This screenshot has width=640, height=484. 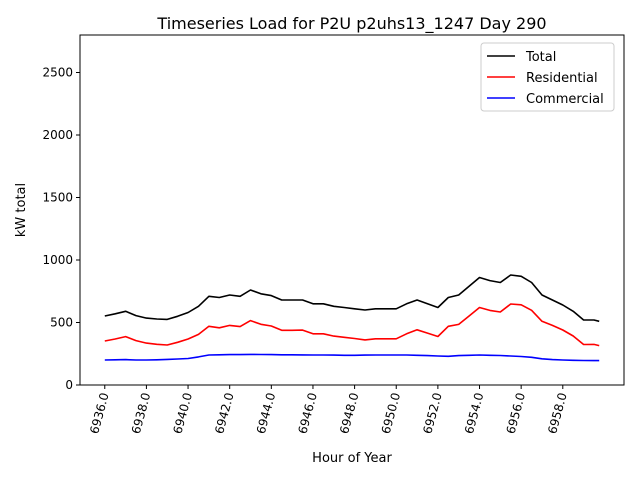 I want to click on y-tick-label: 2500, so click(x=57, y=73).